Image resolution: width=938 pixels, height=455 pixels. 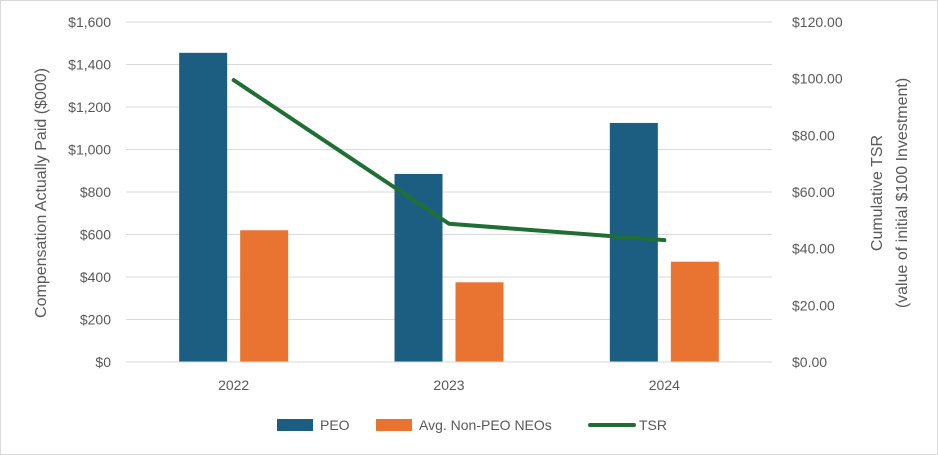 What do you see at coordinates (877, 193) in the screenshot?
I see `y2-axis-title-line1: Cumulative TSR` at bounding box center [877, 193].